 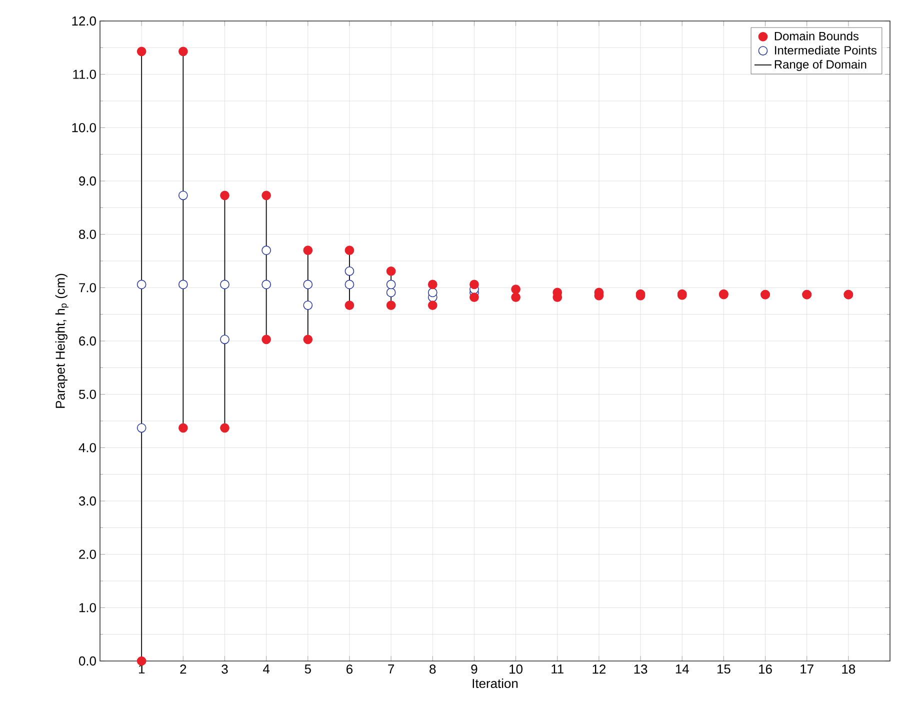 What do you see at coordinates (61, 341) in the screenshot?
I see `y-axis-title: Parapet Height, h$_{p}$ (cm)` at bounding box center [61, 341].